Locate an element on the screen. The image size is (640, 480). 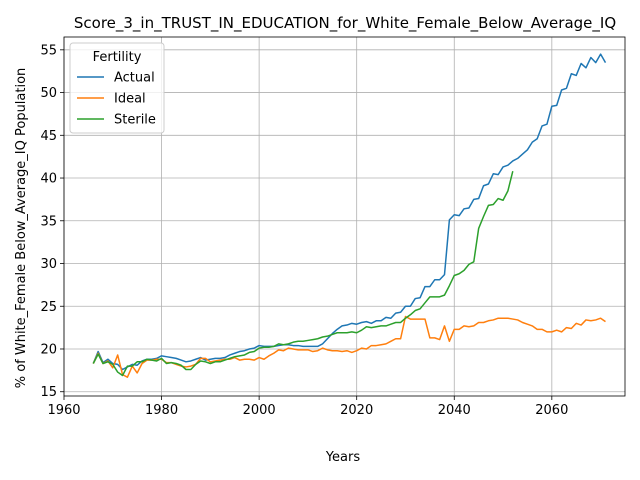
x-tick-label: 2020 is located at coordinates (356, 410).